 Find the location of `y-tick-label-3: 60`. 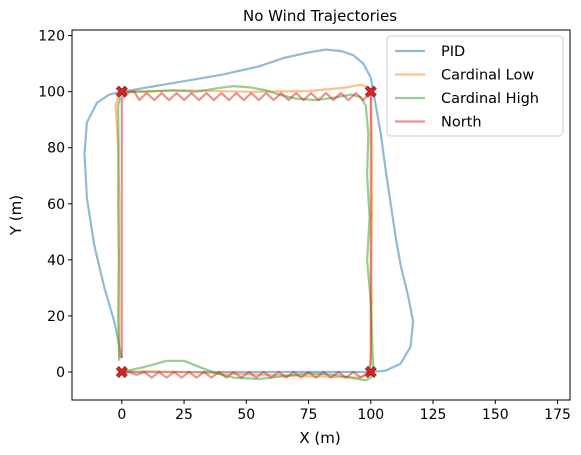

y-tick-label-3: 60 is located at coordinates (56, 205).